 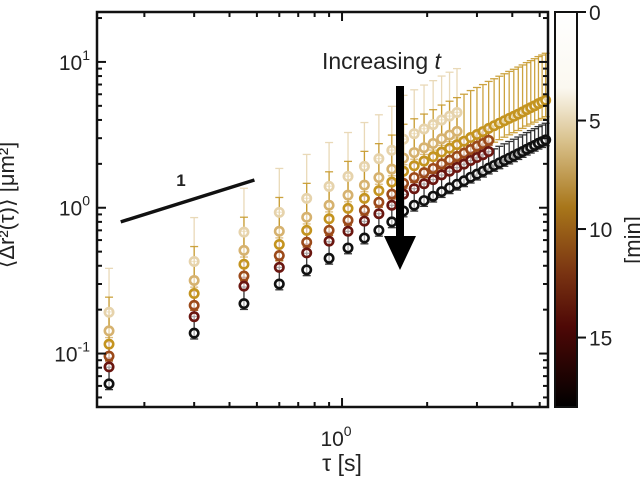 I want to click on arrow-text: Increasing t, so click(x=382, y=61).